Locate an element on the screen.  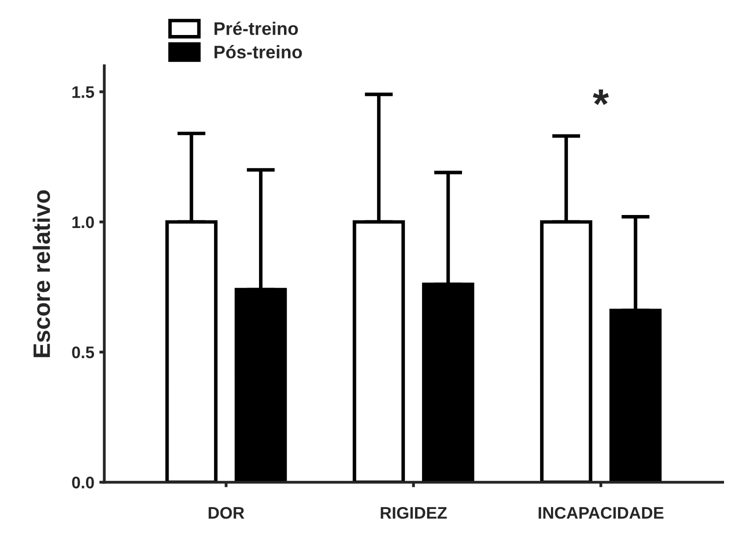
x-tick-label: DOR is located at coordinates (226, 512).